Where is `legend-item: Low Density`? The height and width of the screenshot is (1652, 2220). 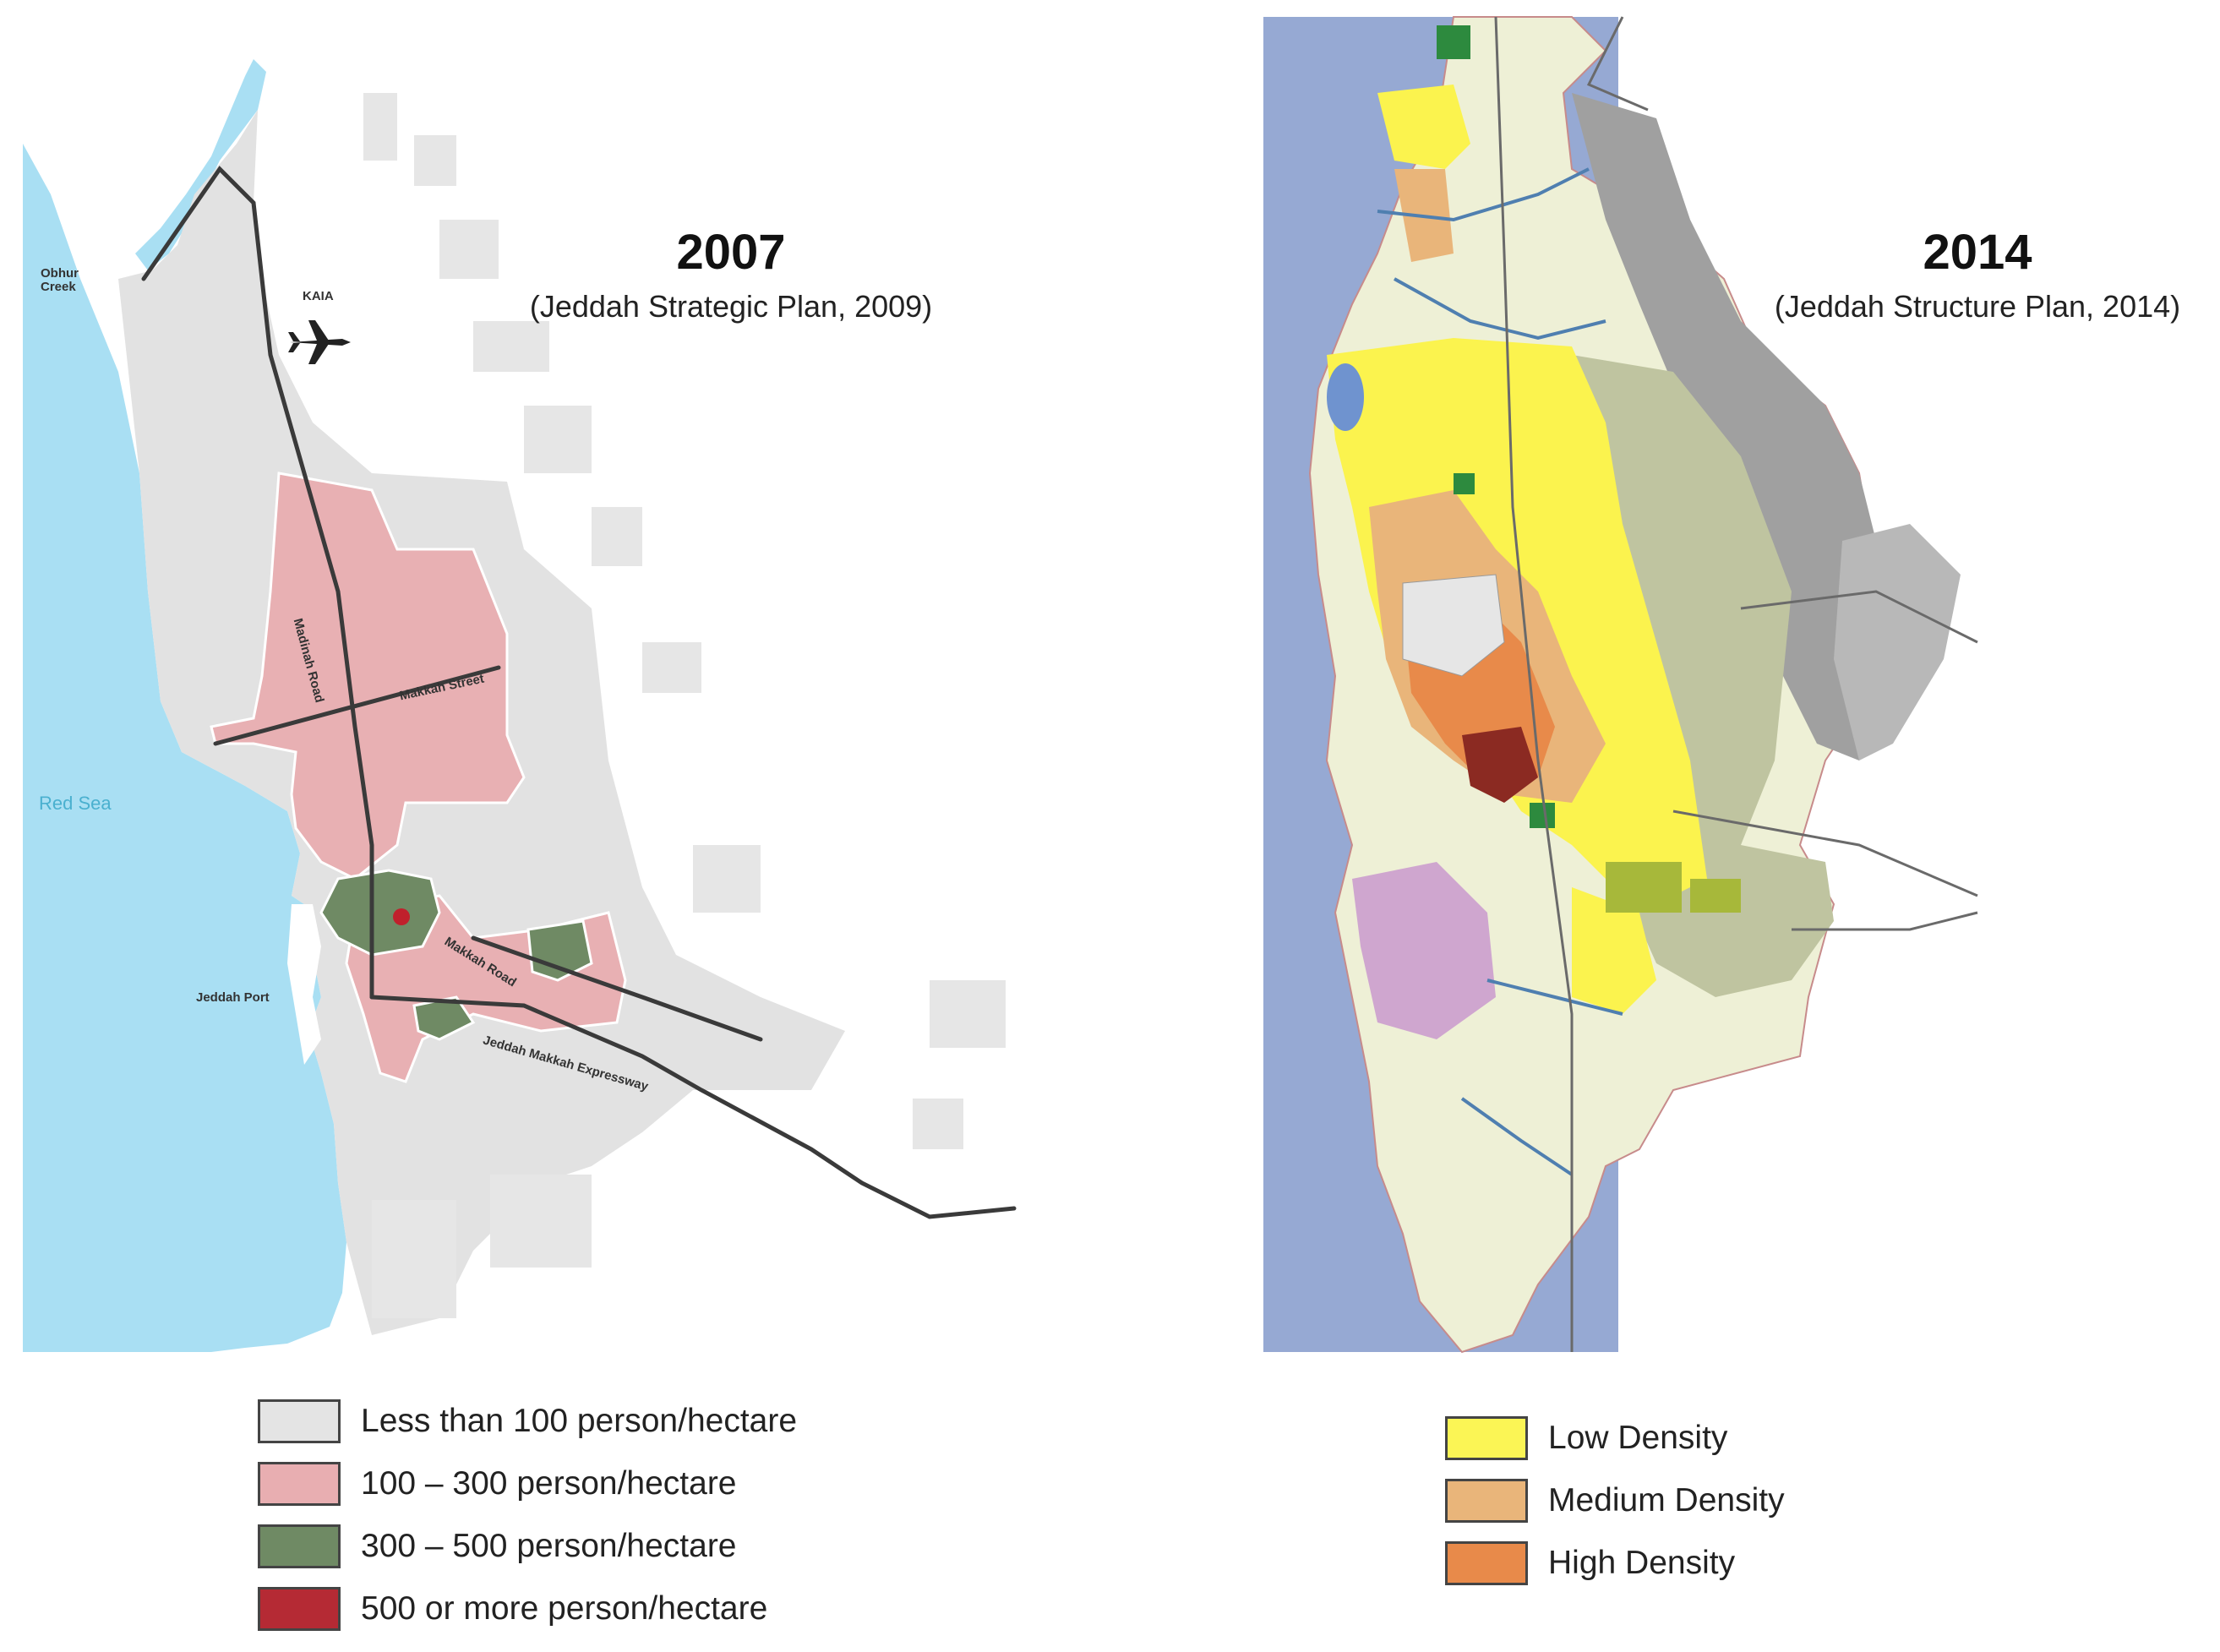 legend-item: Low Density is located at coordinates (1615, 1438).